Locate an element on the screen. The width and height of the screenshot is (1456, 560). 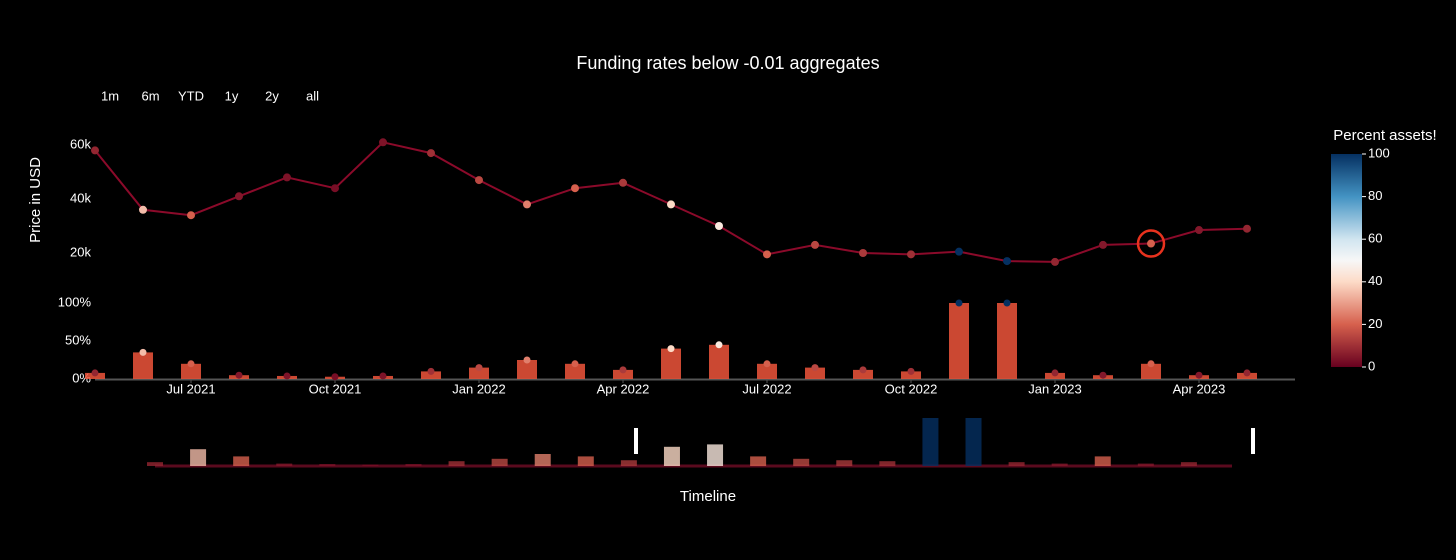
y-tick-label: 50% is located at coordinates (78, 339).